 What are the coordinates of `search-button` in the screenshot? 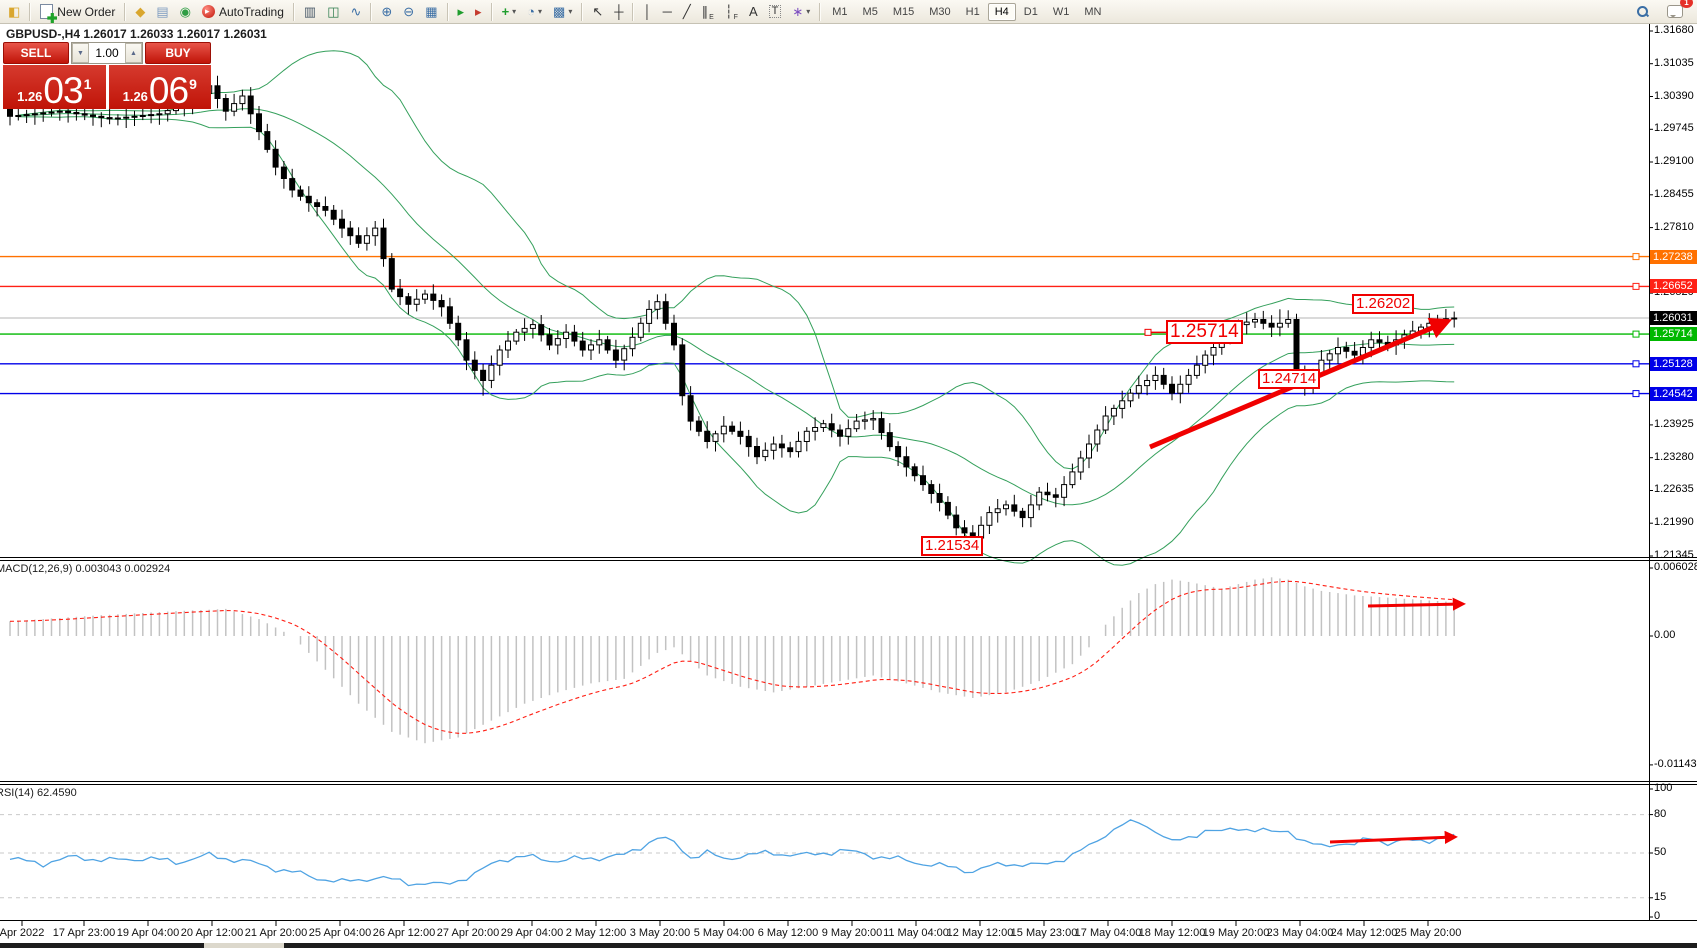 It's located at (1642, 11).